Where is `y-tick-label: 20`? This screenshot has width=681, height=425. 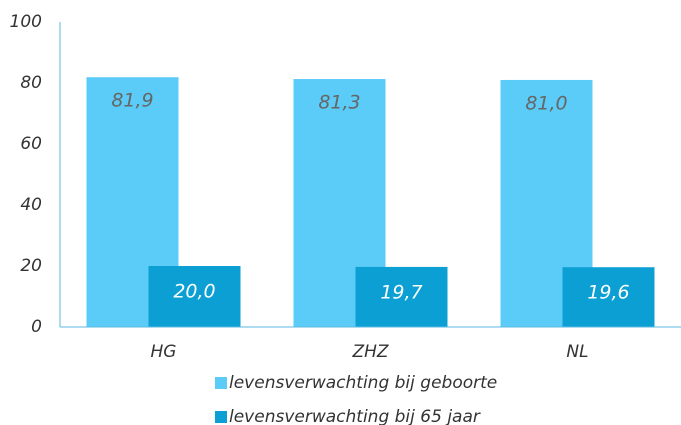
y-tick-label: 20 is located at coordinates (31, 266).